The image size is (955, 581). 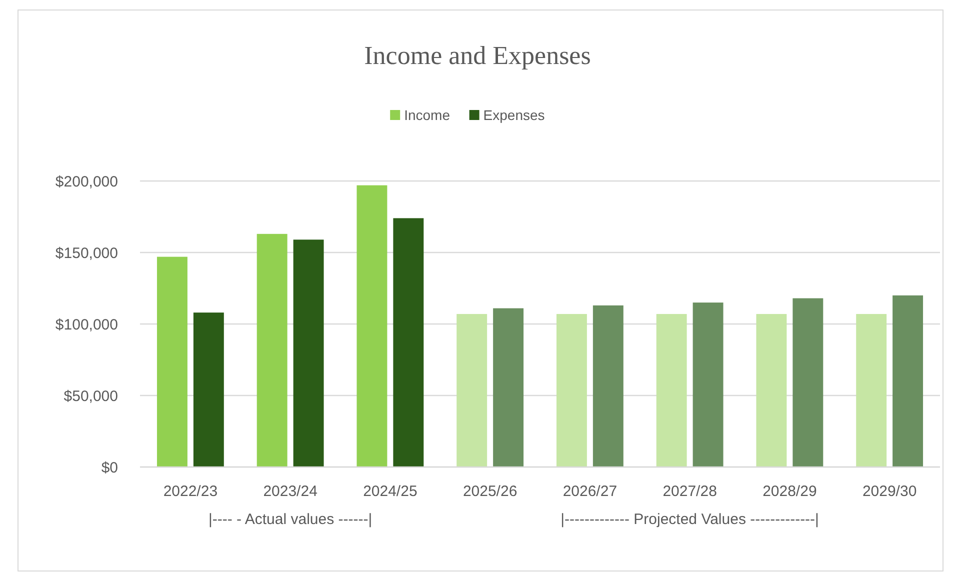 What do you see at coordinates (789, 491) in the screenshot?
I see `x-tick-label: 2028/29` at bounding box center [789, 491].